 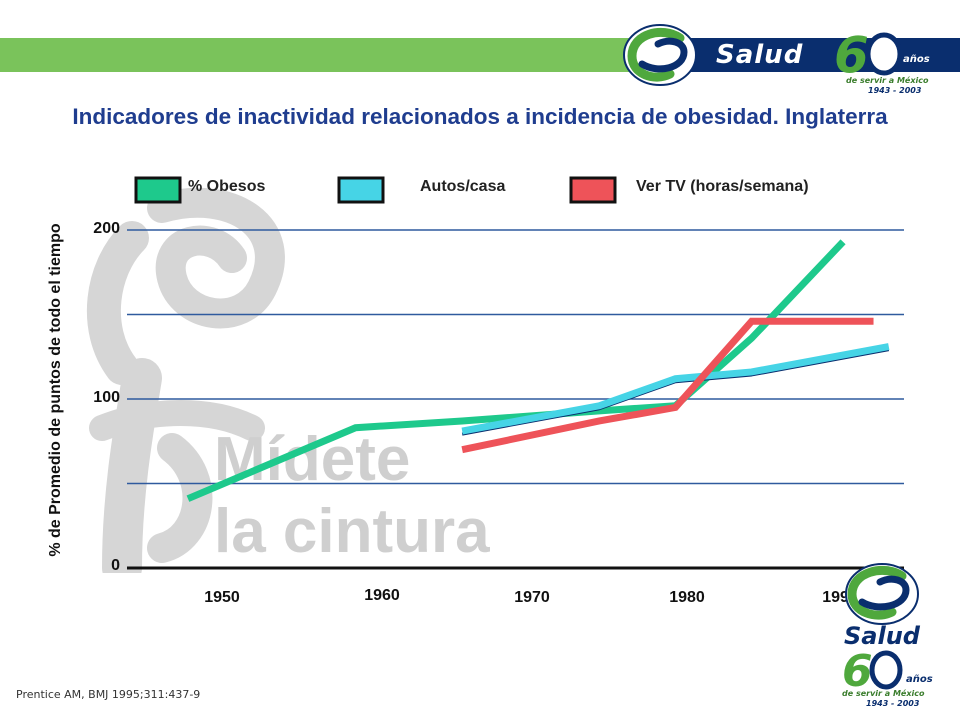 I want to click on x-tick-label-1980: 1980, so click(x=687, y=597).